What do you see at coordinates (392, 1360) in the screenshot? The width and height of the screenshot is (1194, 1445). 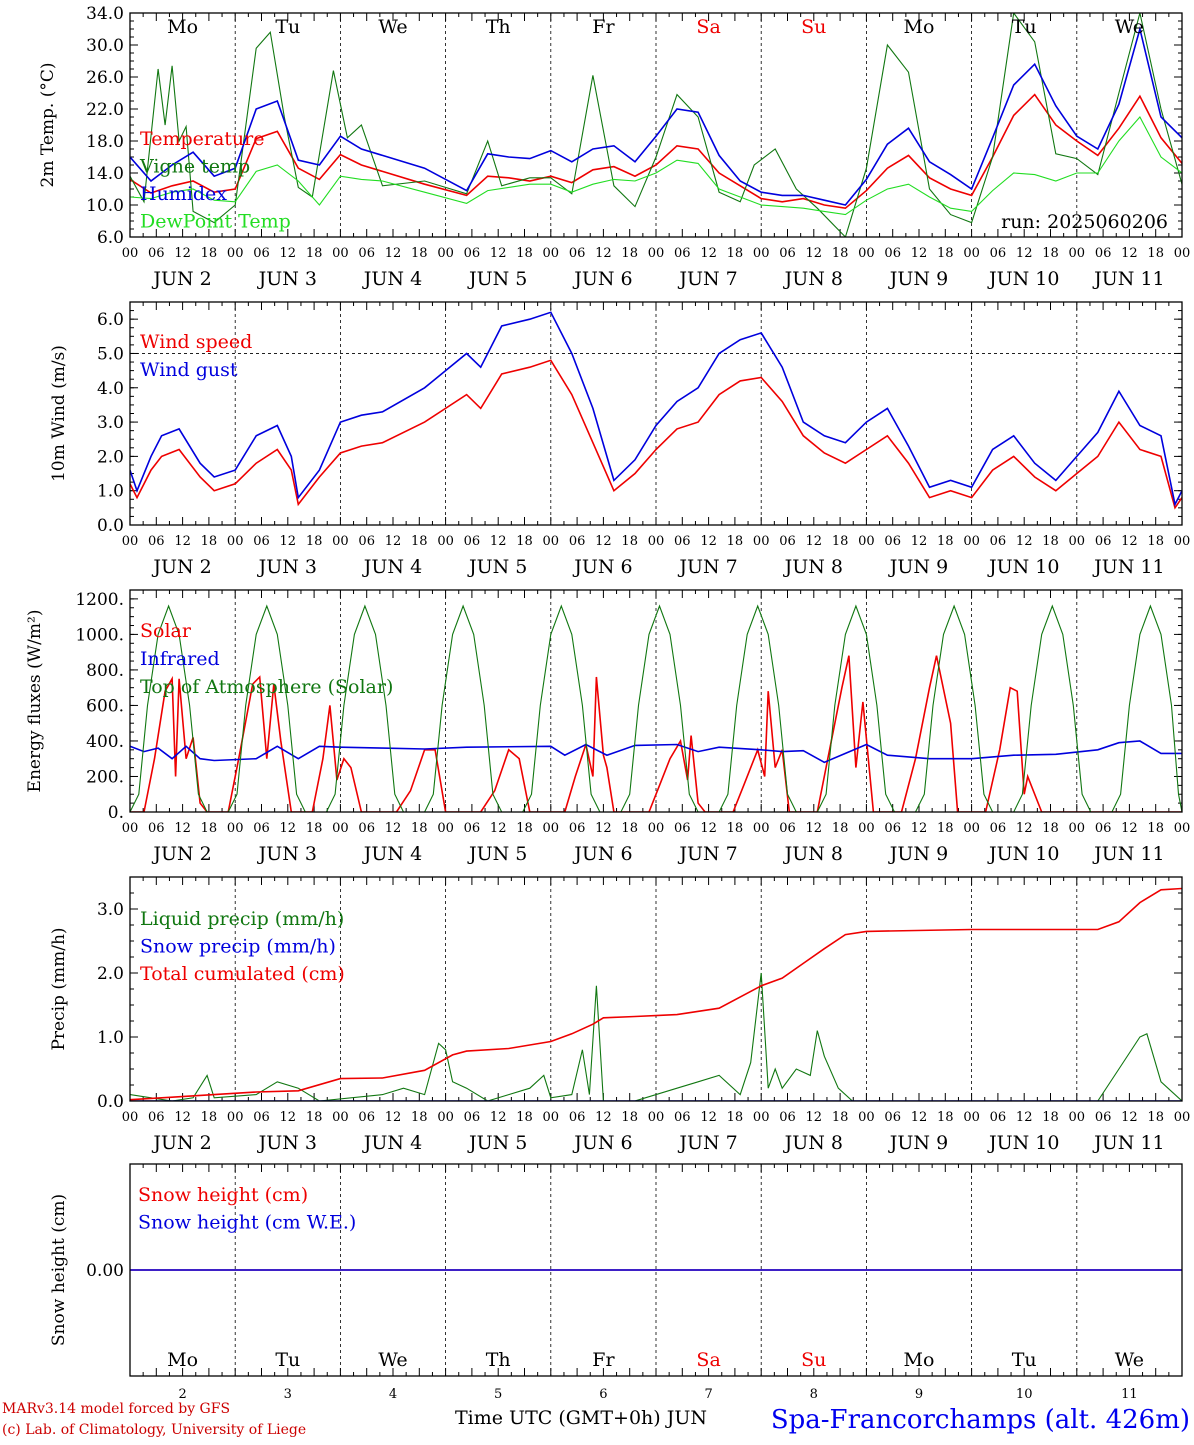 I see `day-name: We` at bounding box center [392, 1360].